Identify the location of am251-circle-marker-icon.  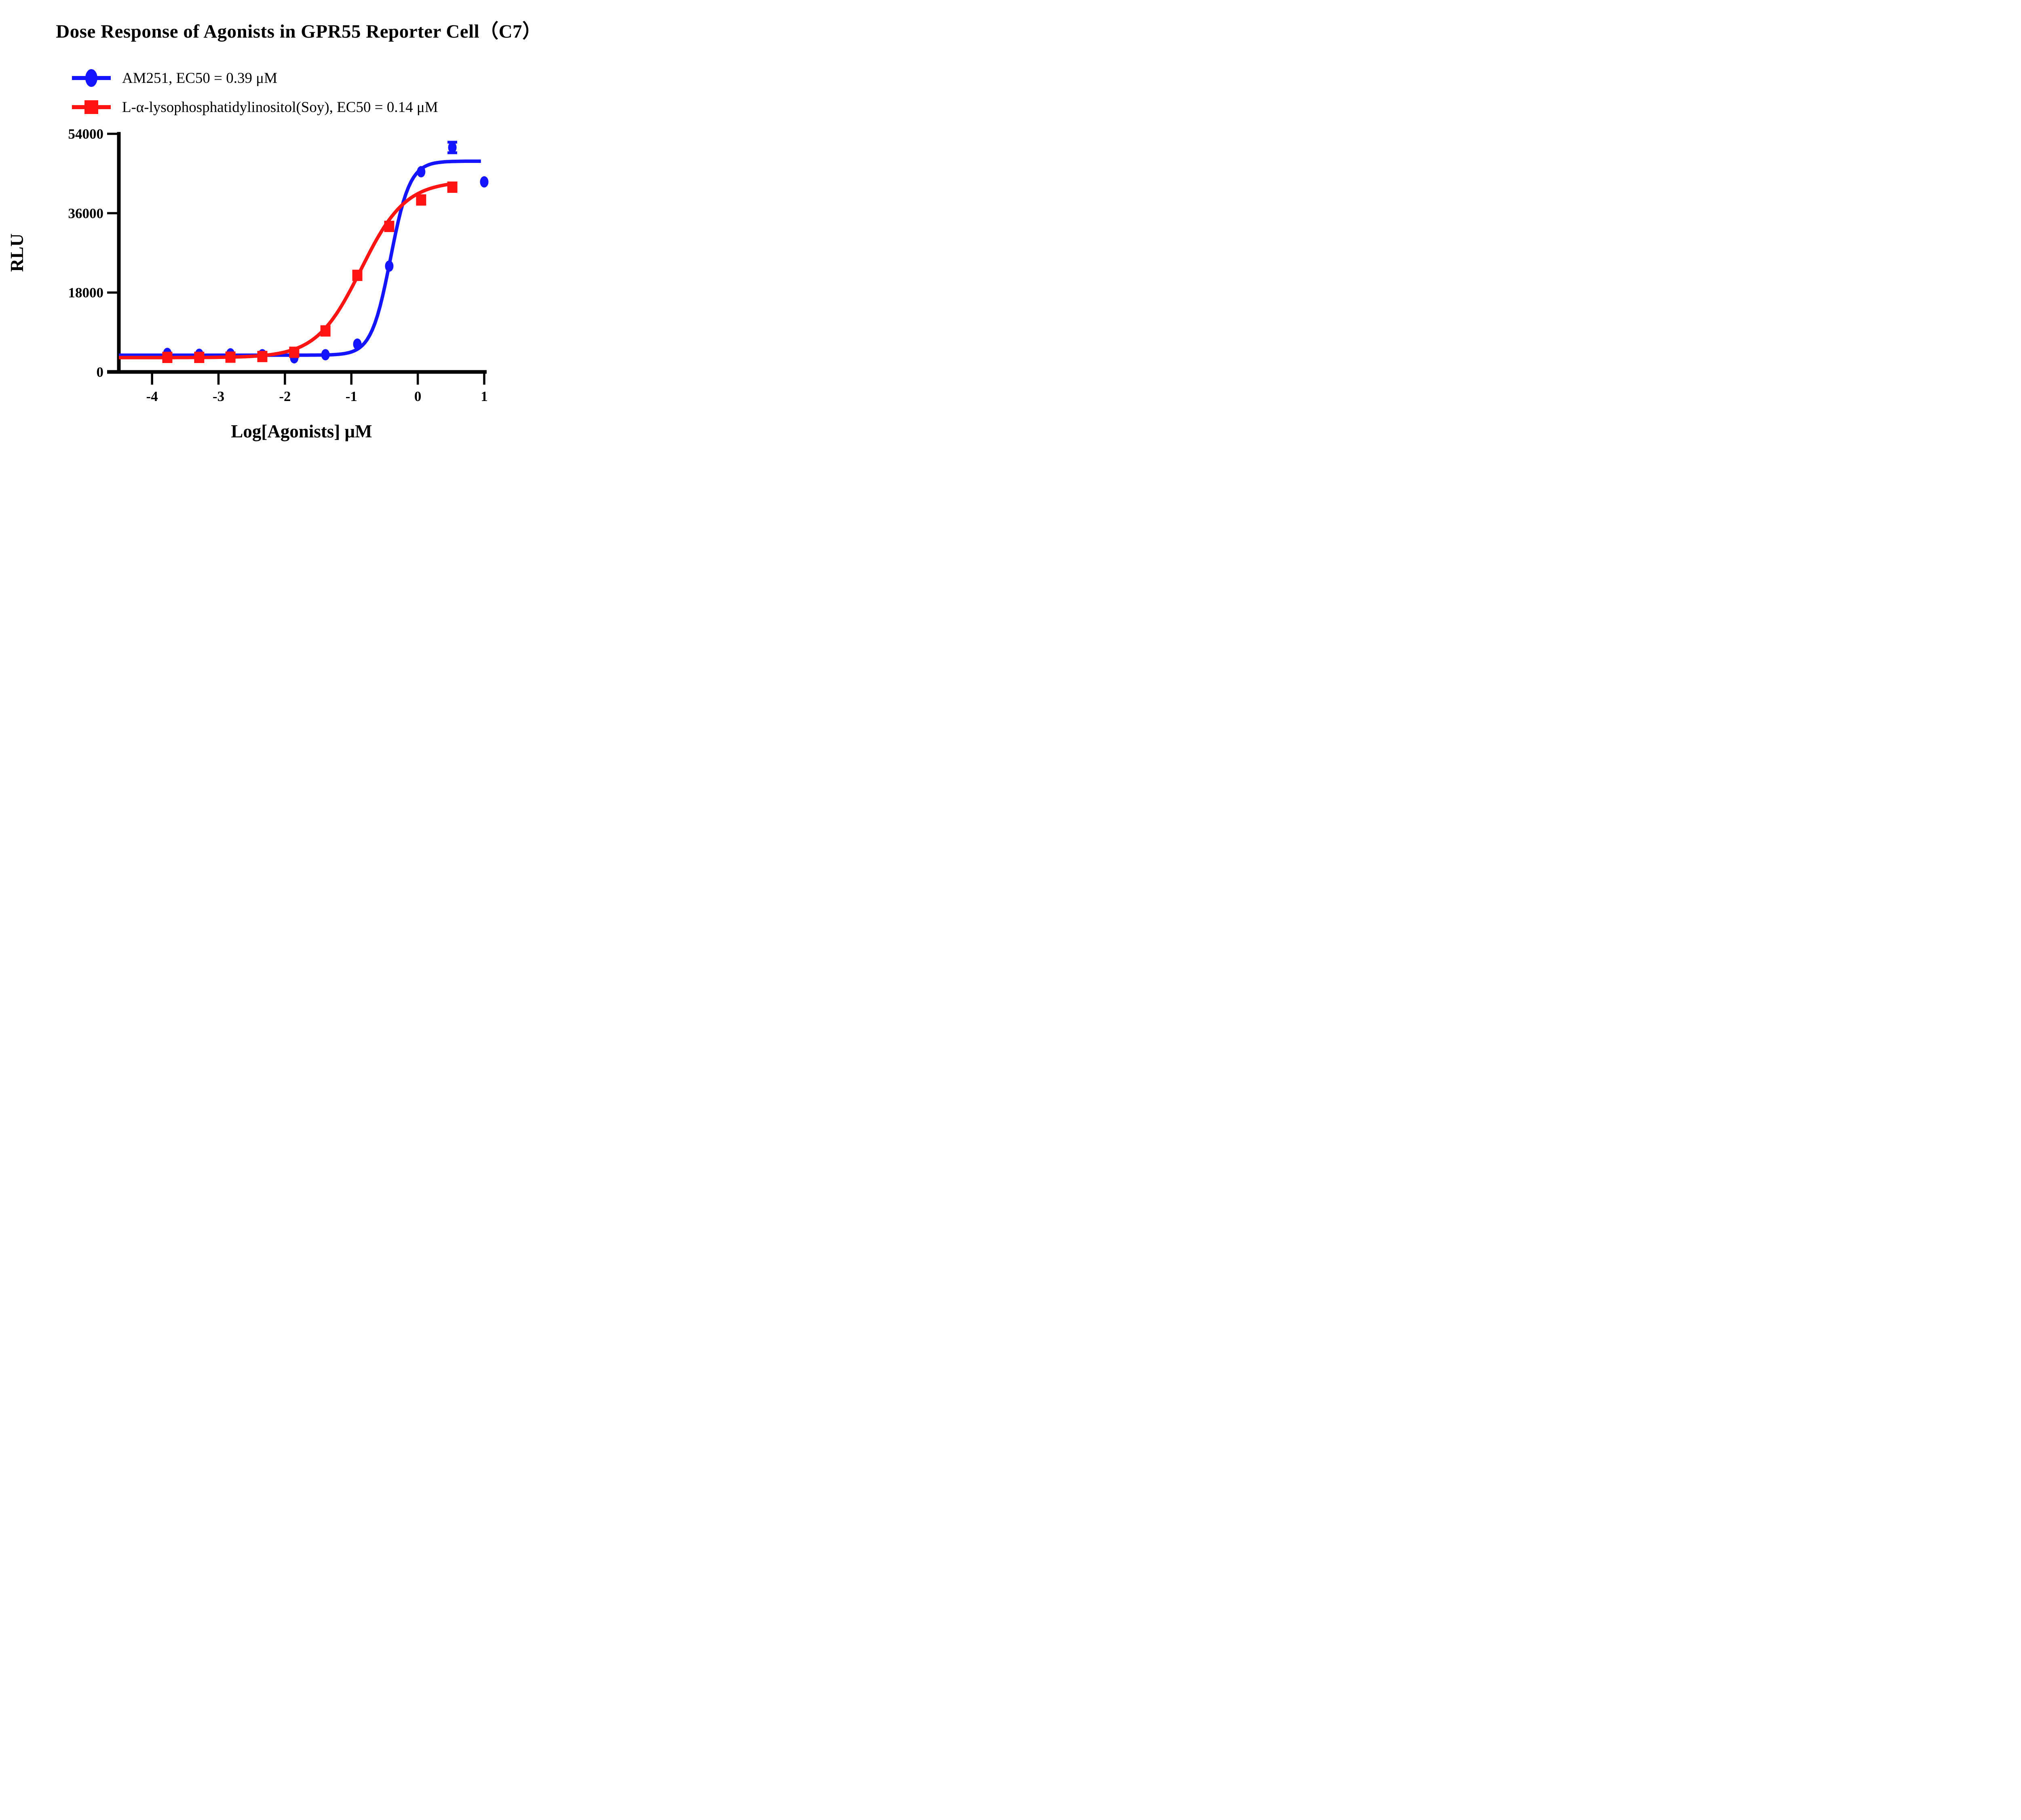
(91, 78).